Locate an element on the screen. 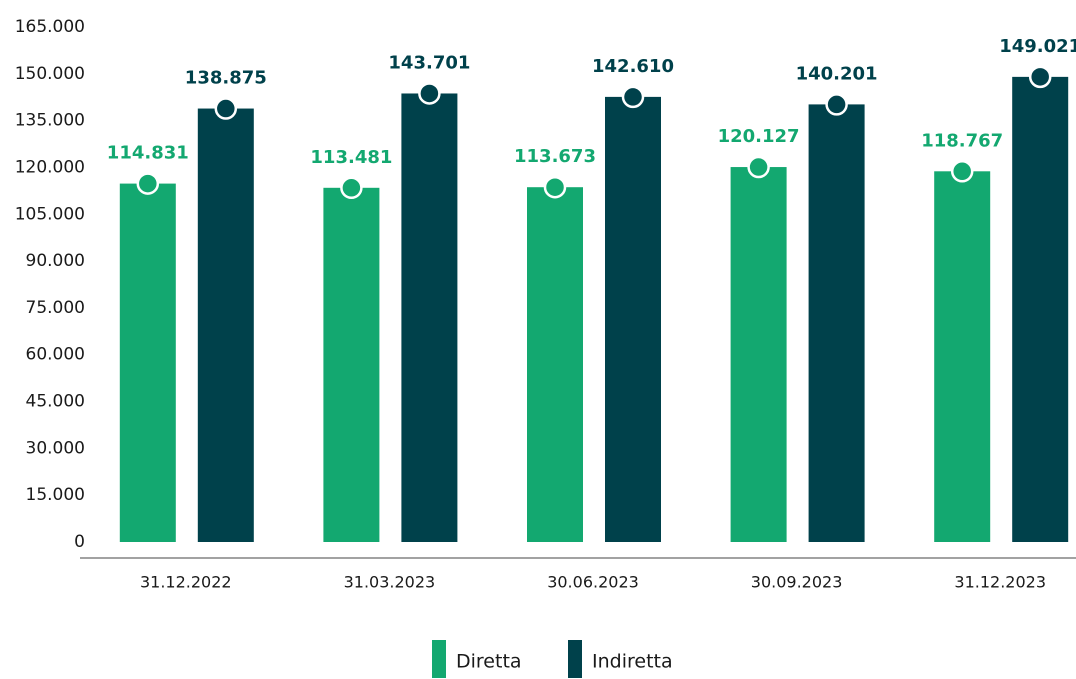 This screenshot has height=679, width=1076. y-tick-label: 60.000 is located at coordinates (55, 355).